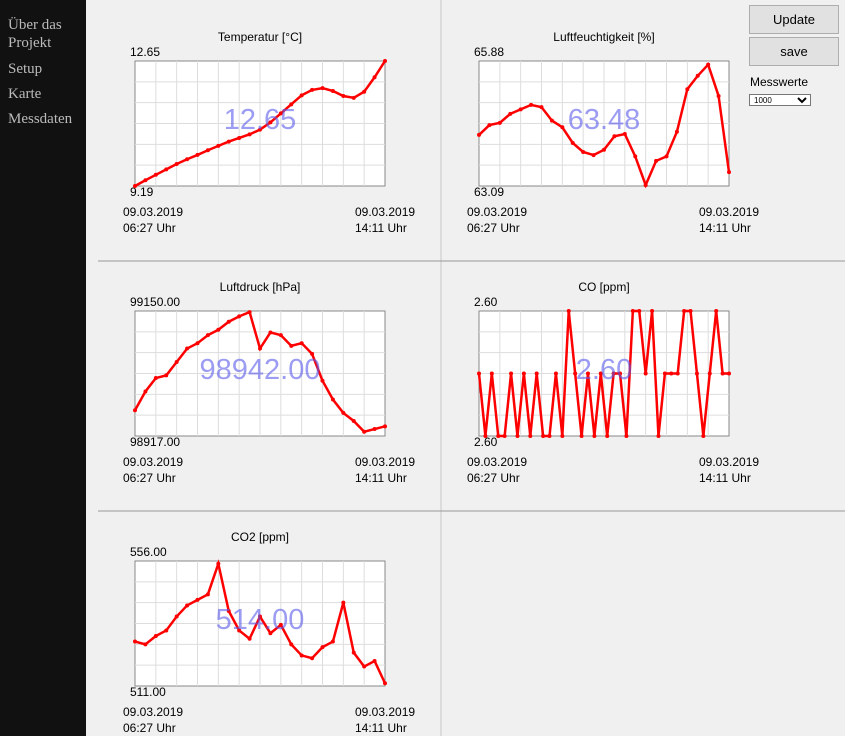 The width and height of the screenshot is (845, 736). What do you see at coordinates (260, 287) in the screenshot?
I see `chart-title: Luftdruck [hPa]` at bounding box center [260, 287].